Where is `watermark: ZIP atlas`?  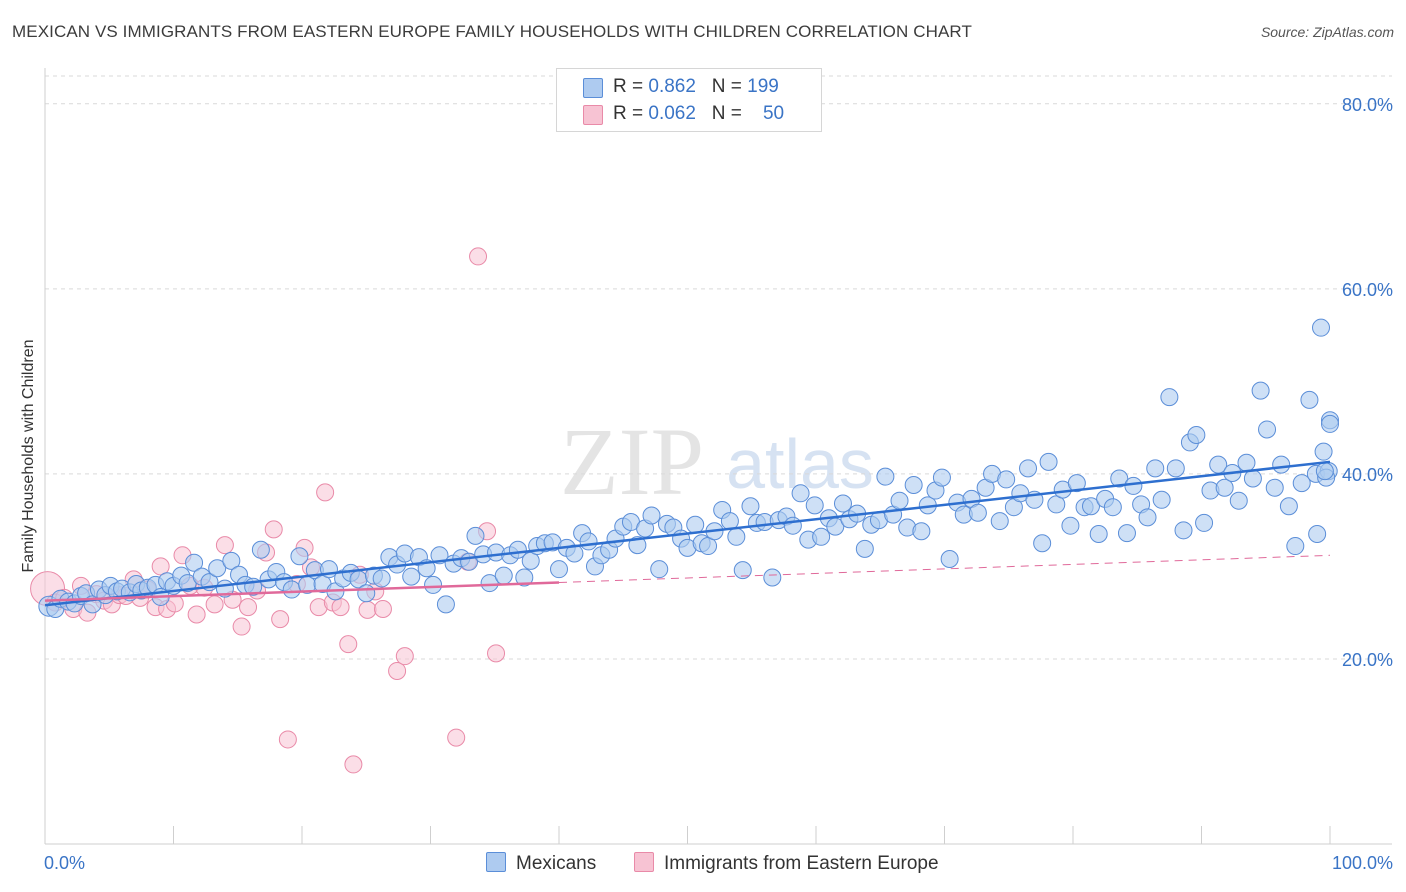 watermark: ZIP atlas is located at coordinates (717, 461).